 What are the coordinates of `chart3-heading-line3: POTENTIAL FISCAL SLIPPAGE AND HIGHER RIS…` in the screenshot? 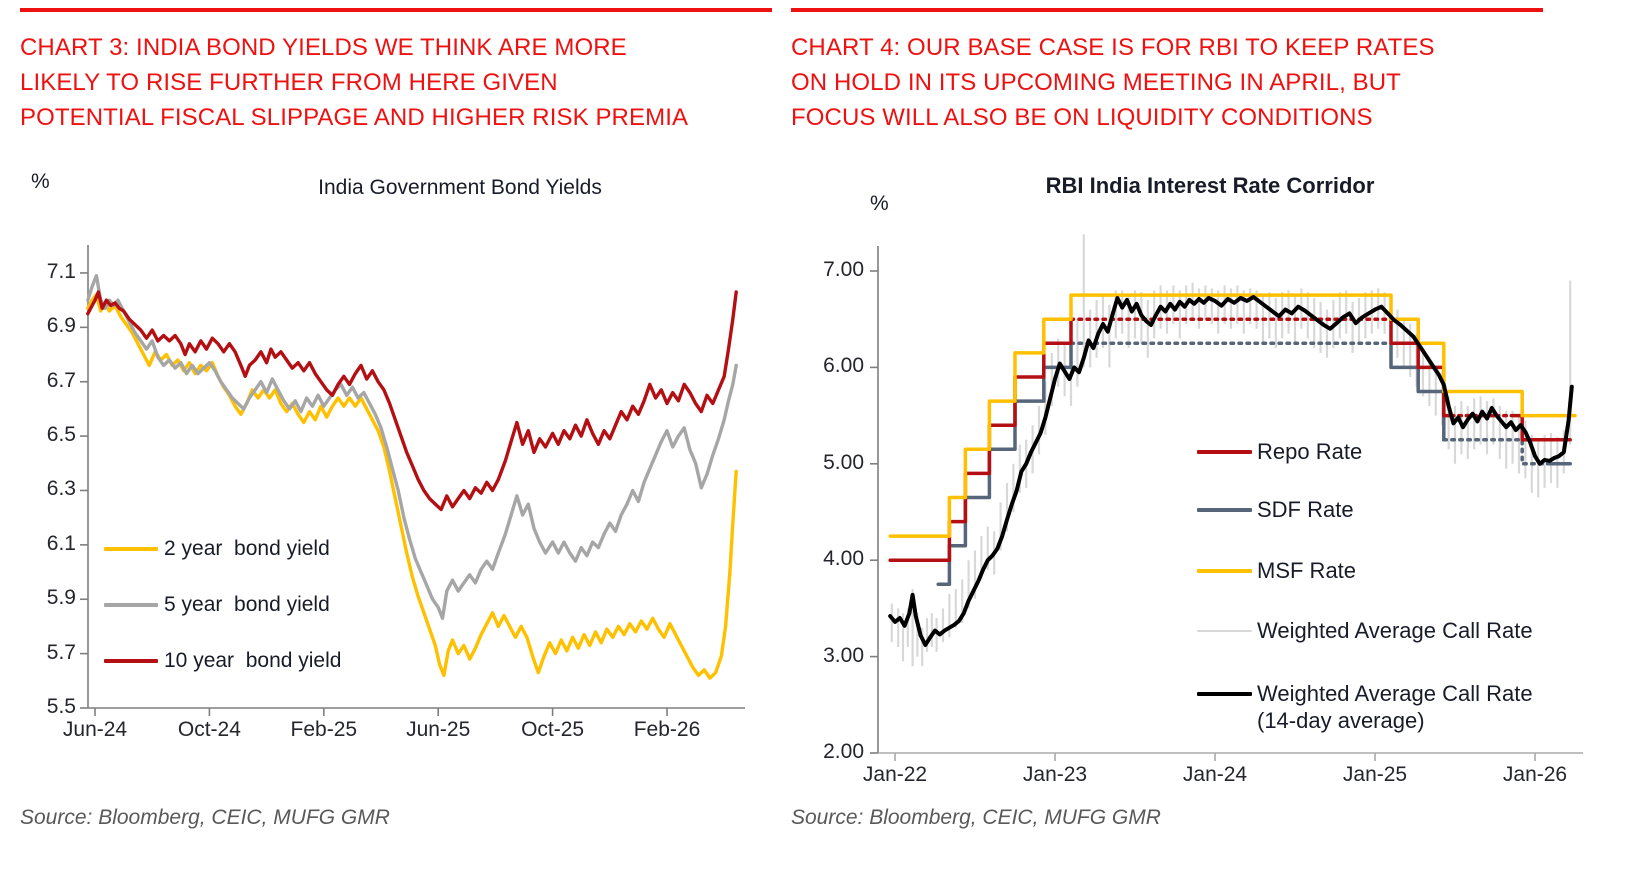 It's located at (354, 117).